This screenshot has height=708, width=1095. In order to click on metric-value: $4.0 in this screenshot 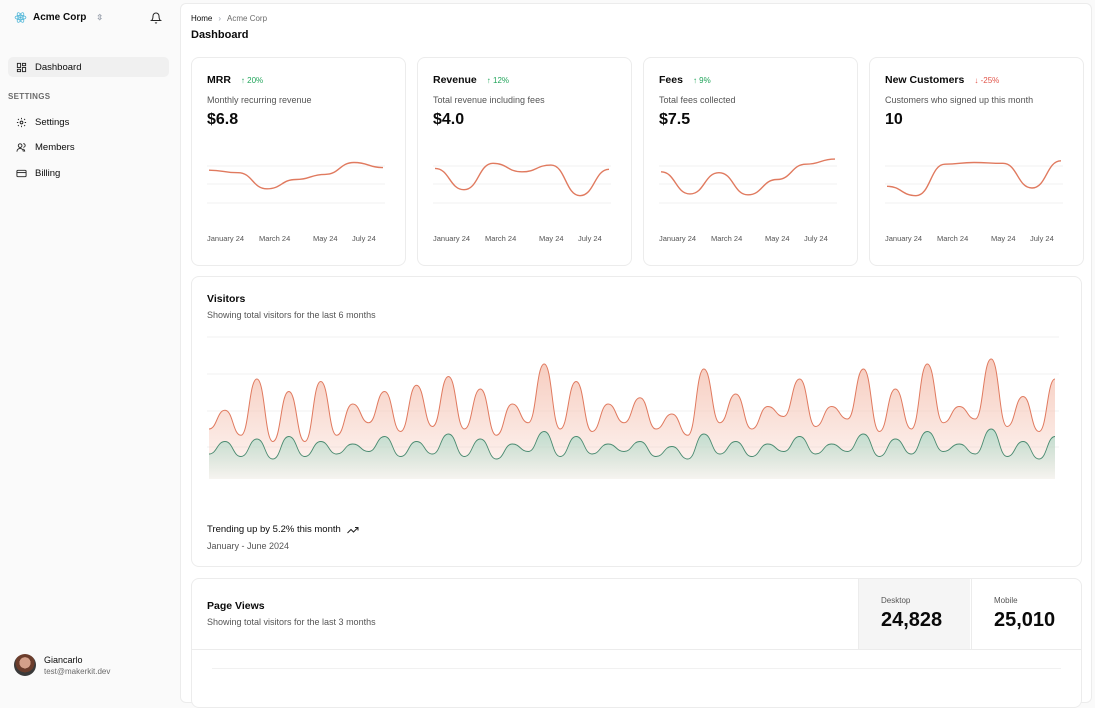, I will do `click(449, 119)`.